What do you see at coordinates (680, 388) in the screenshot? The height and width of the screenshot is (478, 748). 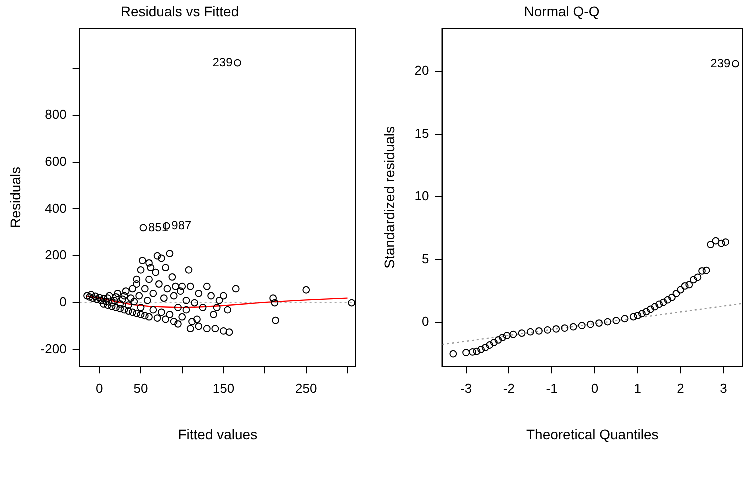 I see `x-tick-label: 2` at bounding box center [680, 388].